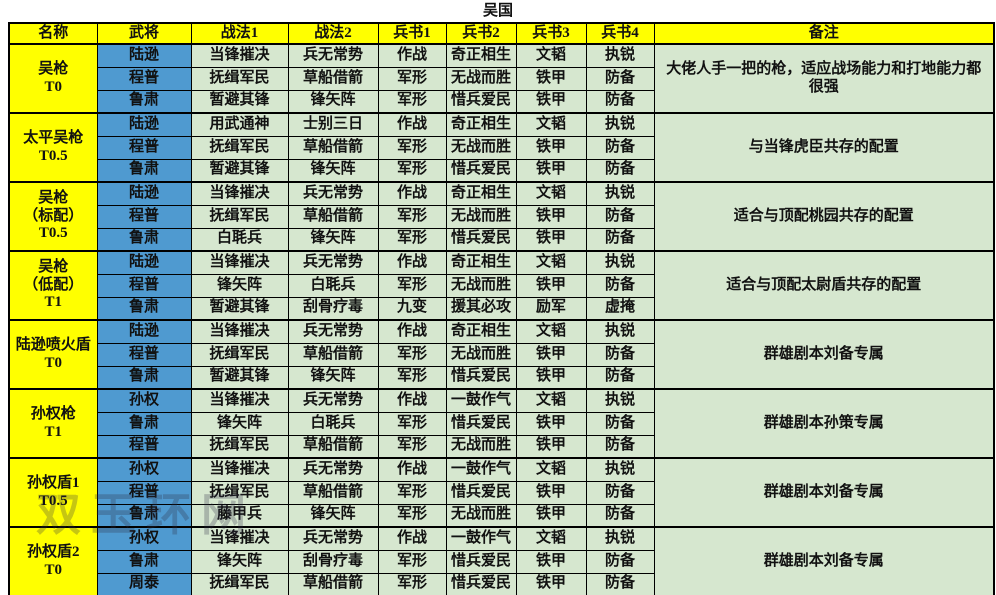 This screenshot has width=996, height=595. I want to click on col-header-name: 名称, so click(53, 33).